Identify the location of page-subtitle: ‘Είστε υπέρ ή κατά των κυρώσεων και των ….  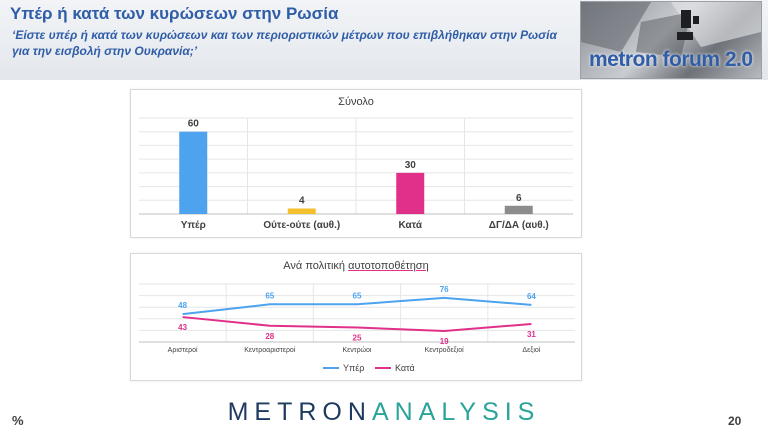
(284, 43).